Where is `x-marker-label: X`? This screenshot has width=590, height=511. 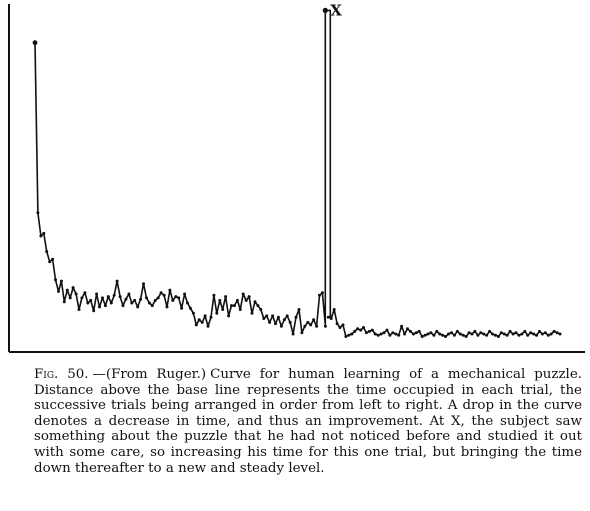 x-marker-label: X is located at coordinates (336, 10).